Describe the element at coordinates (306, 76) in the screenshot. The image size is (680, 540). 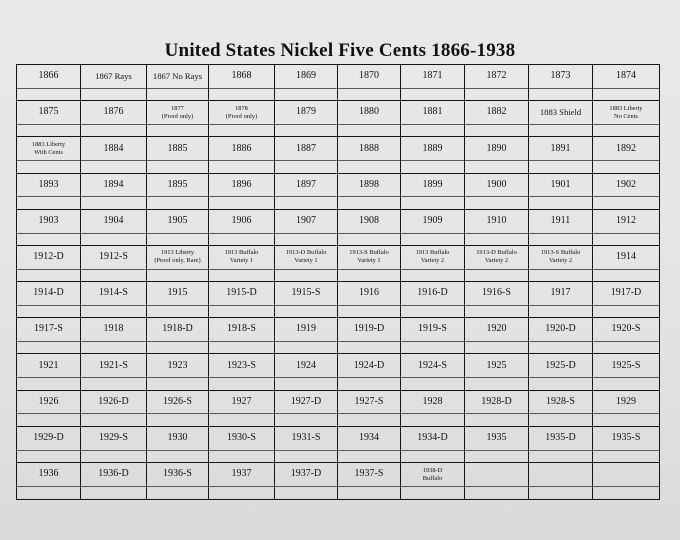
I see `coin-label: 1869` at that location.